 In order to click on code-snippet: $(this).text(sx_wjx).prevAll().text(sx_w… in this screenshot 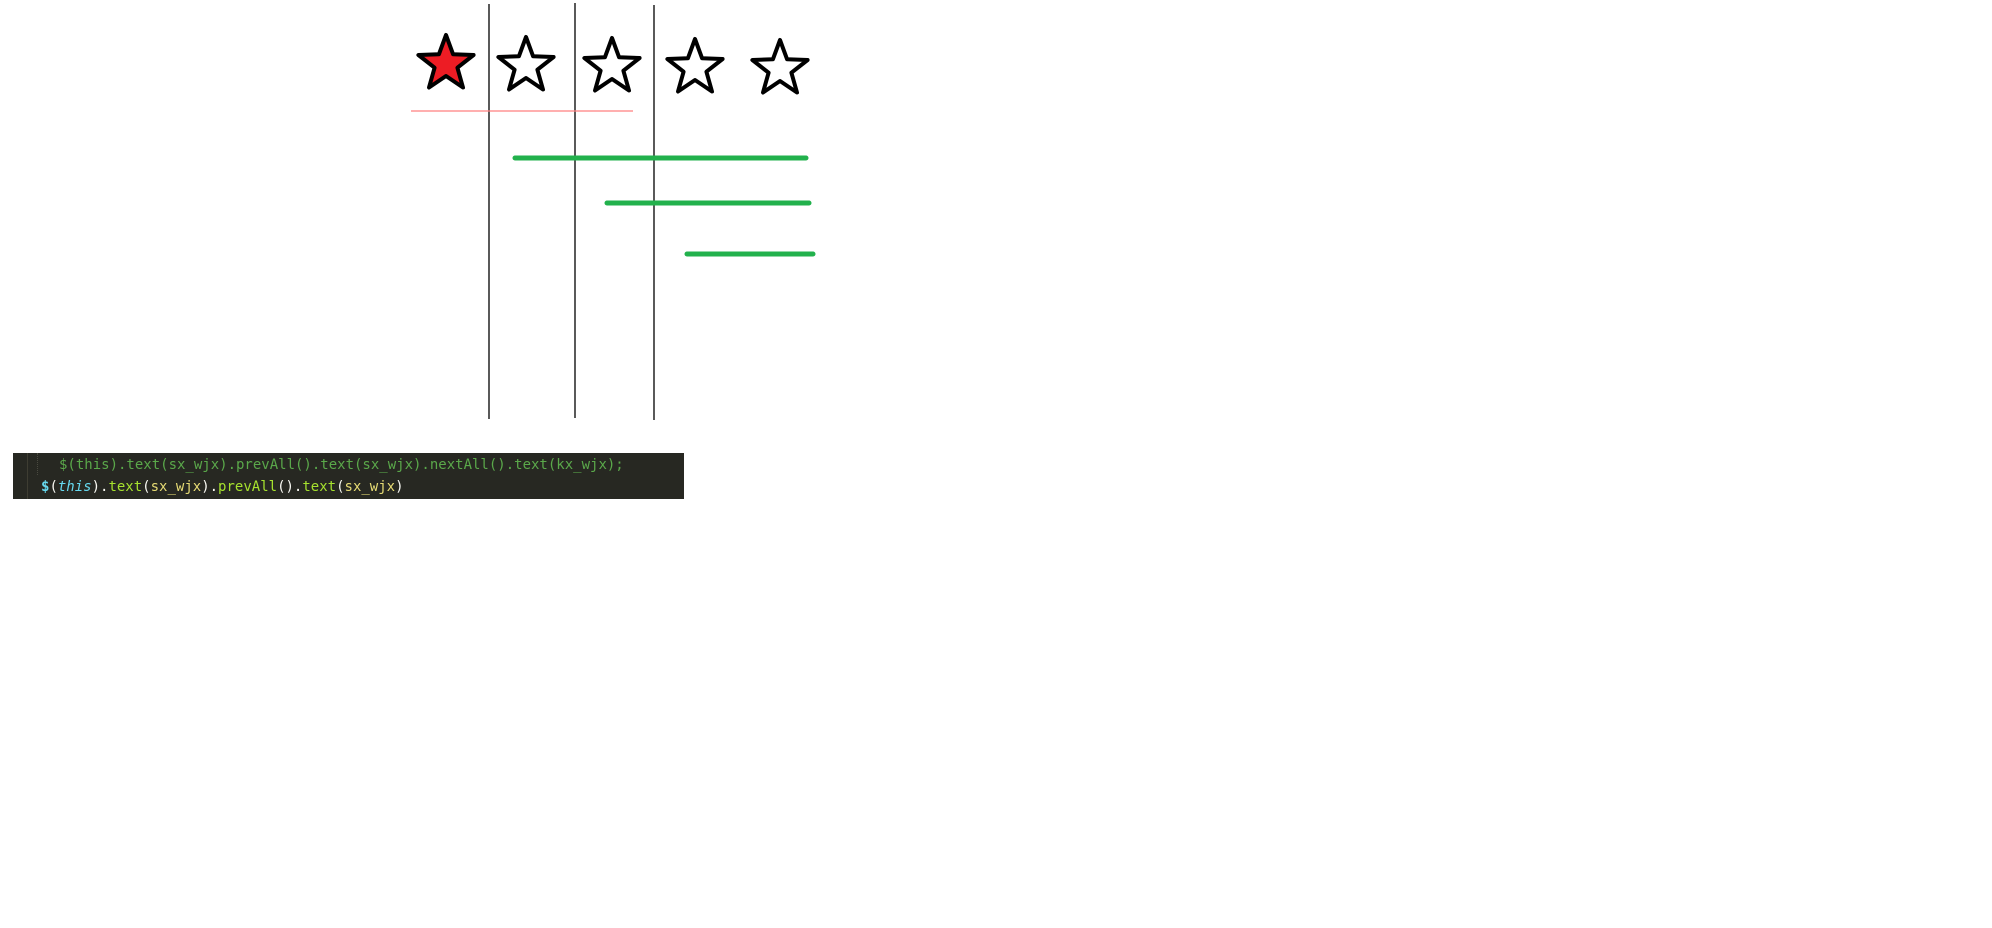, I will do `click(348, 476)`.